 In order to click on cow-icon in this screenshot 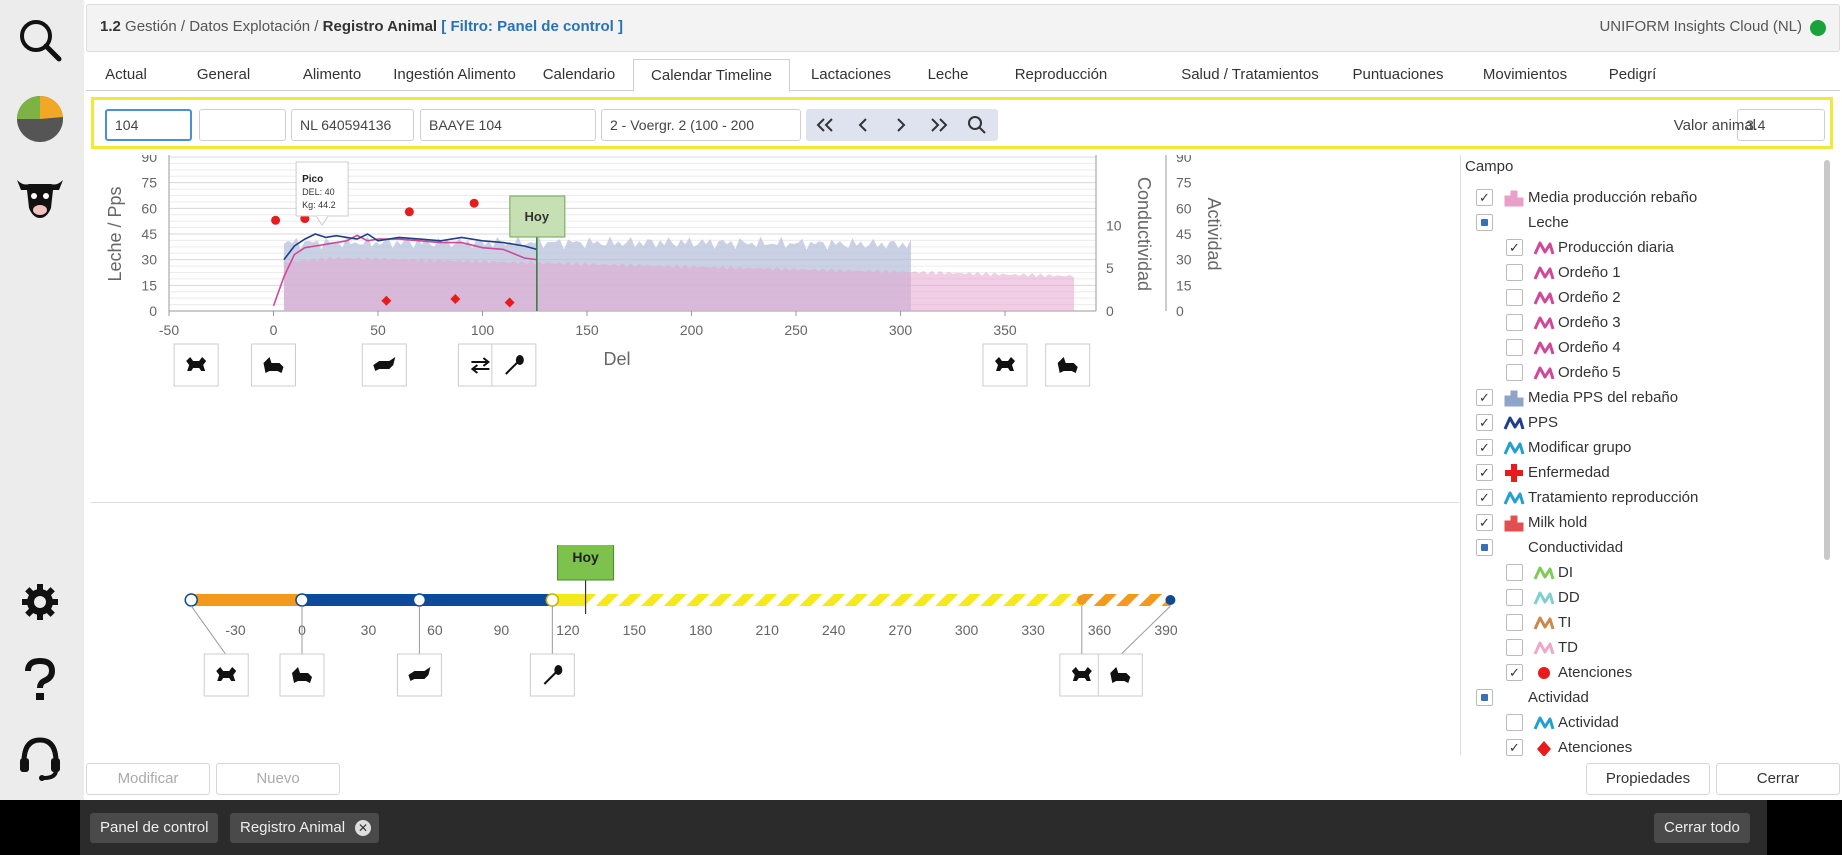, I will do `click(40, 196)`.